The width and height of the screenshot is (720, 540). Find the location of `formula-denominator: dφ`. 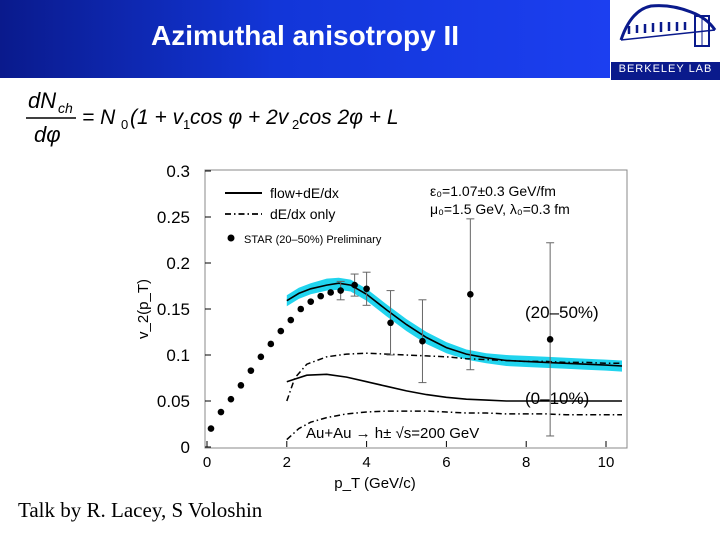

formula-denominator: dφ is located at coordinates (47, 134).